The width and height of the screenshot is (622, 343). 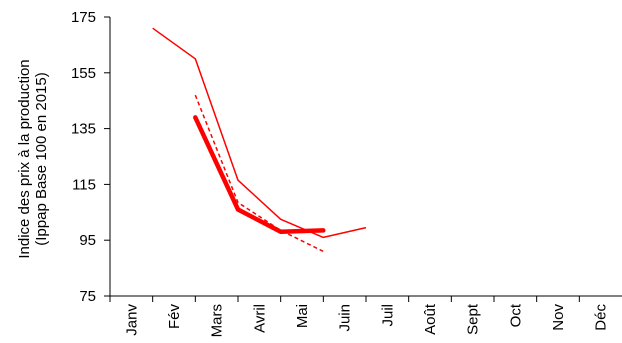 I want to click on x-tick-label: Oct, so click(x=515, y=315).